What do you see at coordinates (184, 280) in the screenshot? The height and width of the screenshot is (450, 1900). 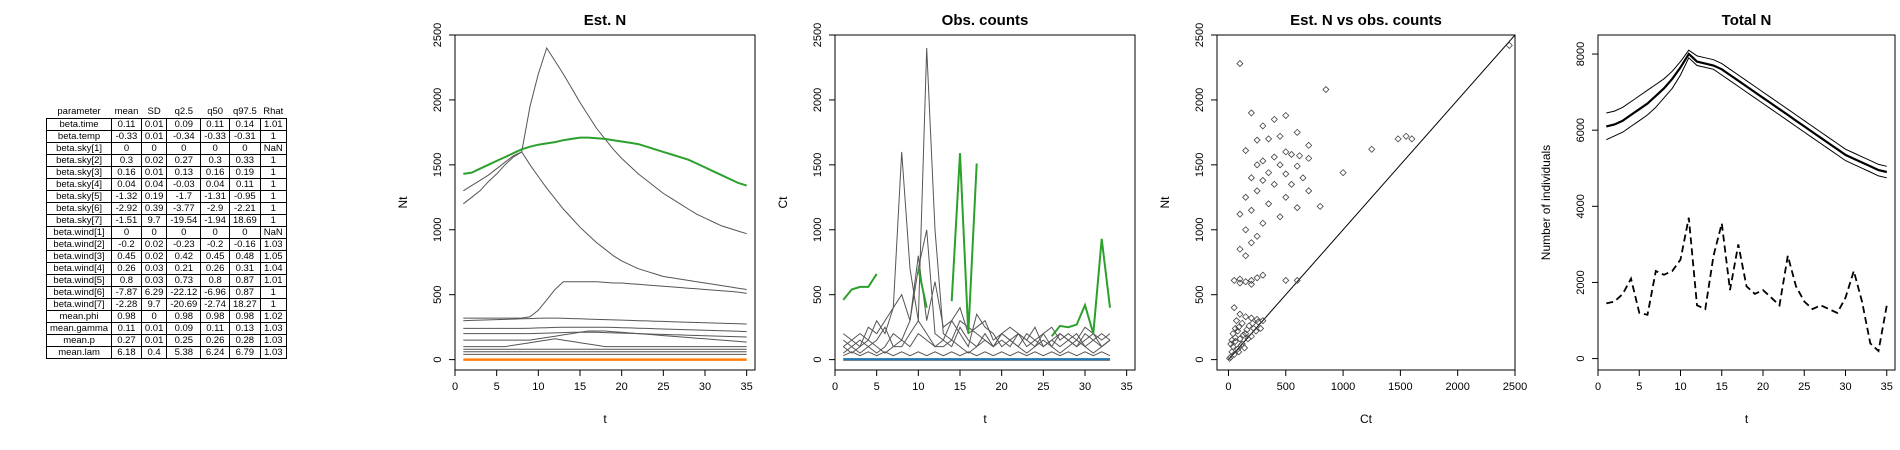 I see `value-cell: 0.73` at bounding box center [184, 280].